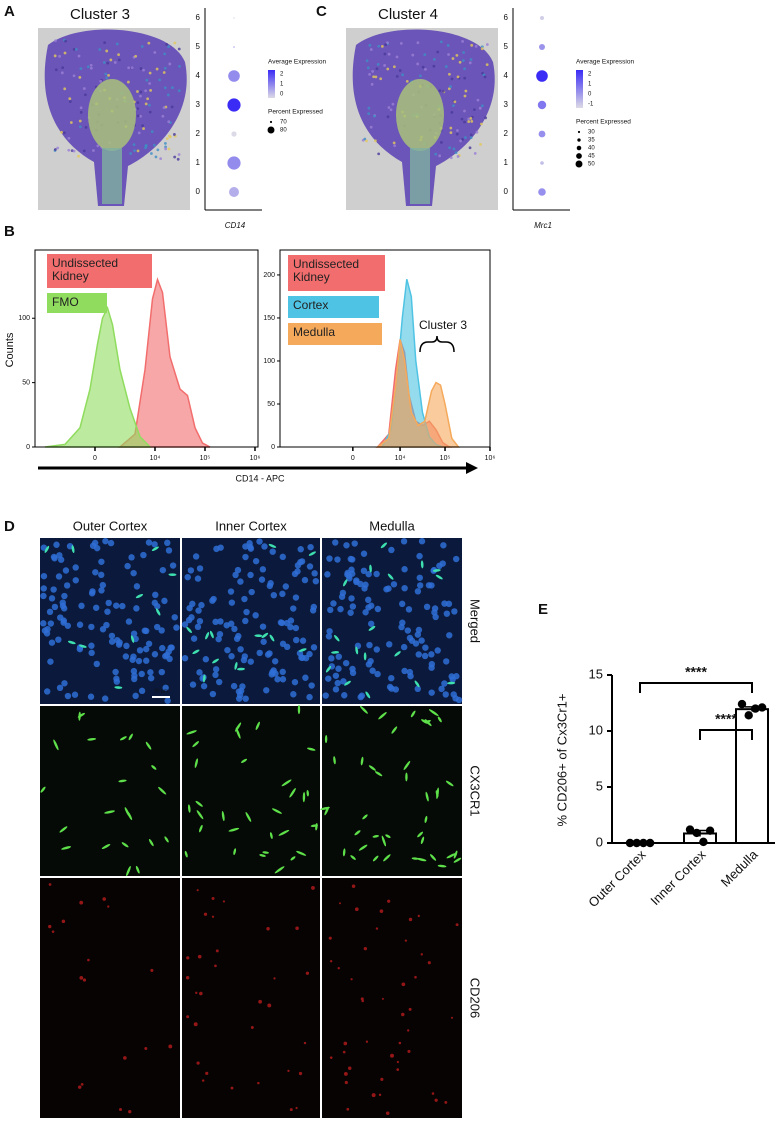  Describe the element at coordinates (475, 621) in the screenshot. I see `row-label: Merged` at that location.